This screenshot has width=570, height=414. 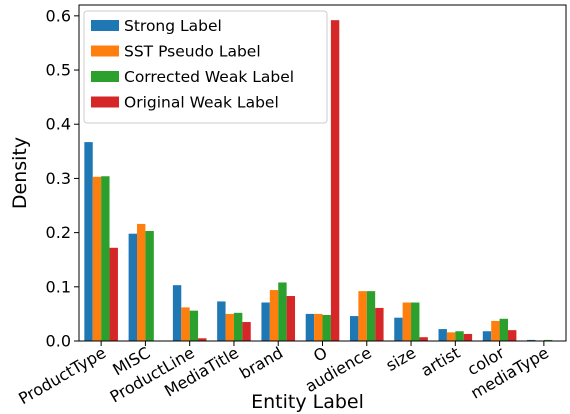 What do you see at coordinates (201, 103) in the screenshot?
I see `legend-label: Original Weak Label` at bounding box center [201, 103].